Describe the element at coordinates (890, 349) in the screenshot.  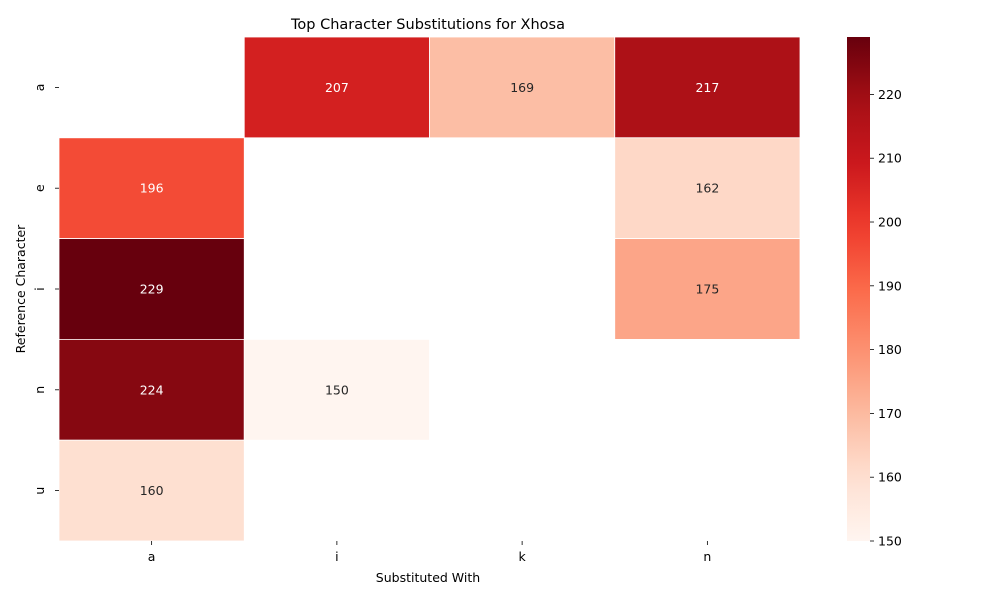
I see `colorbar-tick-label: 180` at that location.